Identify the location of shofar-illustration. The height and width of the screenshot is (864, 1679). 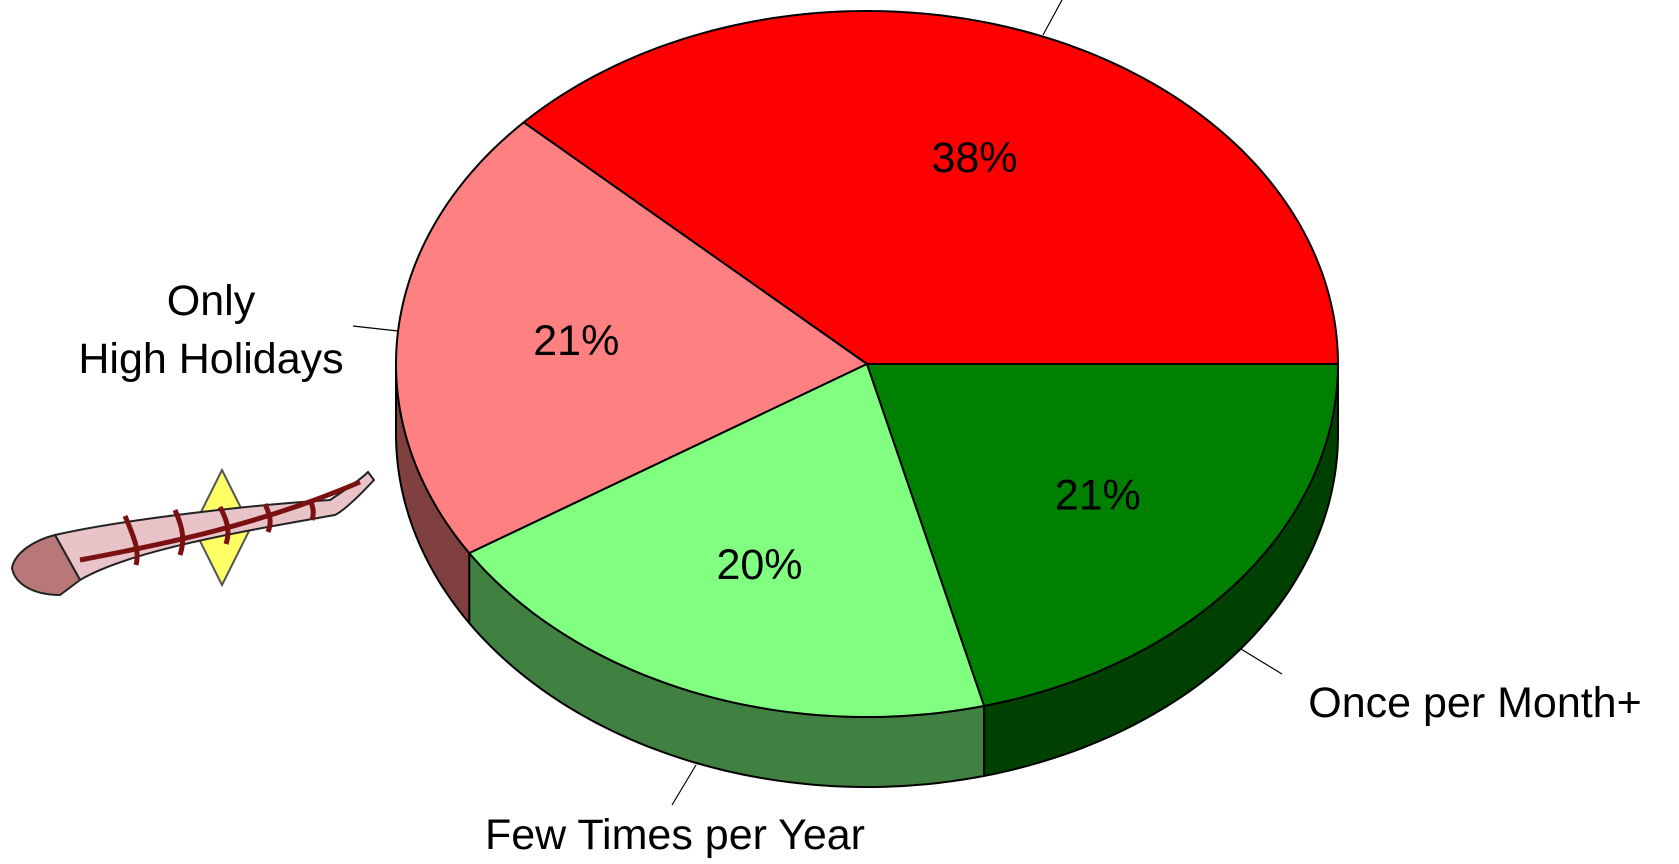
(193, 532).